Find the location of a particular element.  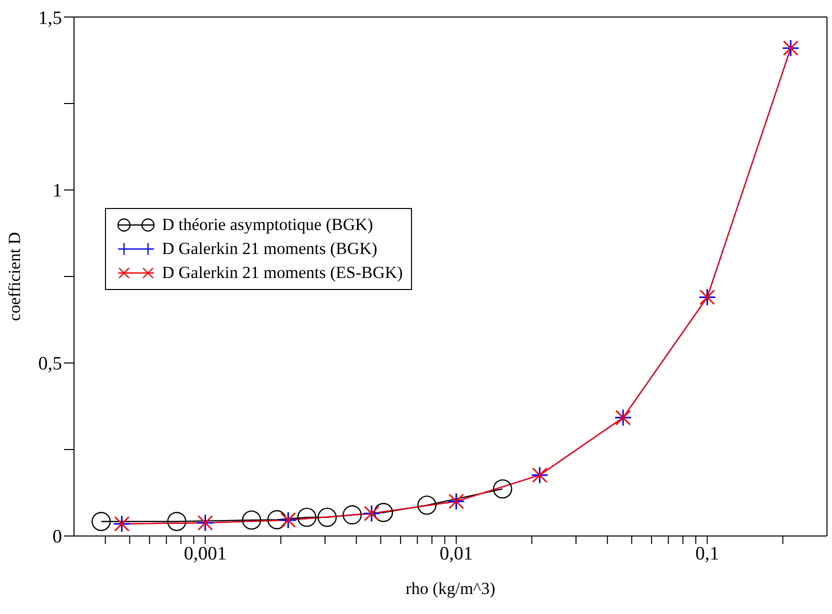

legend-label: D Galerkin 21 moments (ES-BGK) is located at coordinates (282, 273).